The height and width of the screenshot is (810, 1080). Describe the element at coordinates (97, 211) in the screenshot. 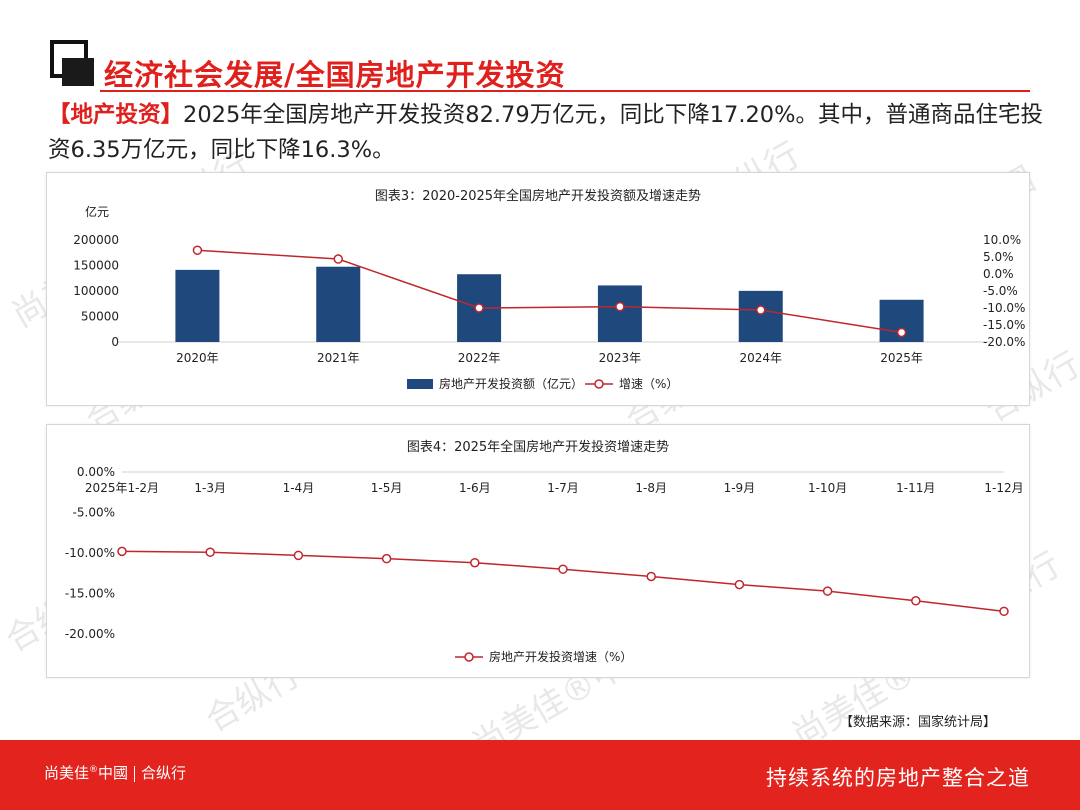

I see `chart3-left-unit: 亿元` at that location.